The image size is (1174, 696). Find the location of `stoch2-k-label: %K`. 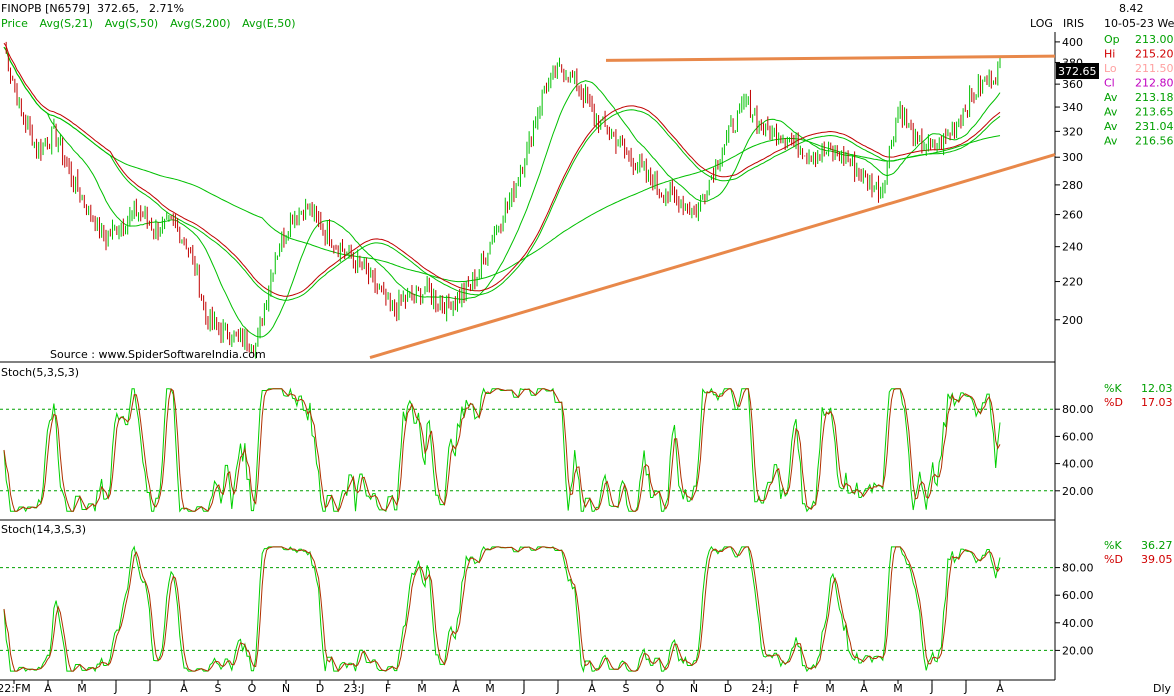

stoch2-k-label: %K is located at coordinates (1113, 545).